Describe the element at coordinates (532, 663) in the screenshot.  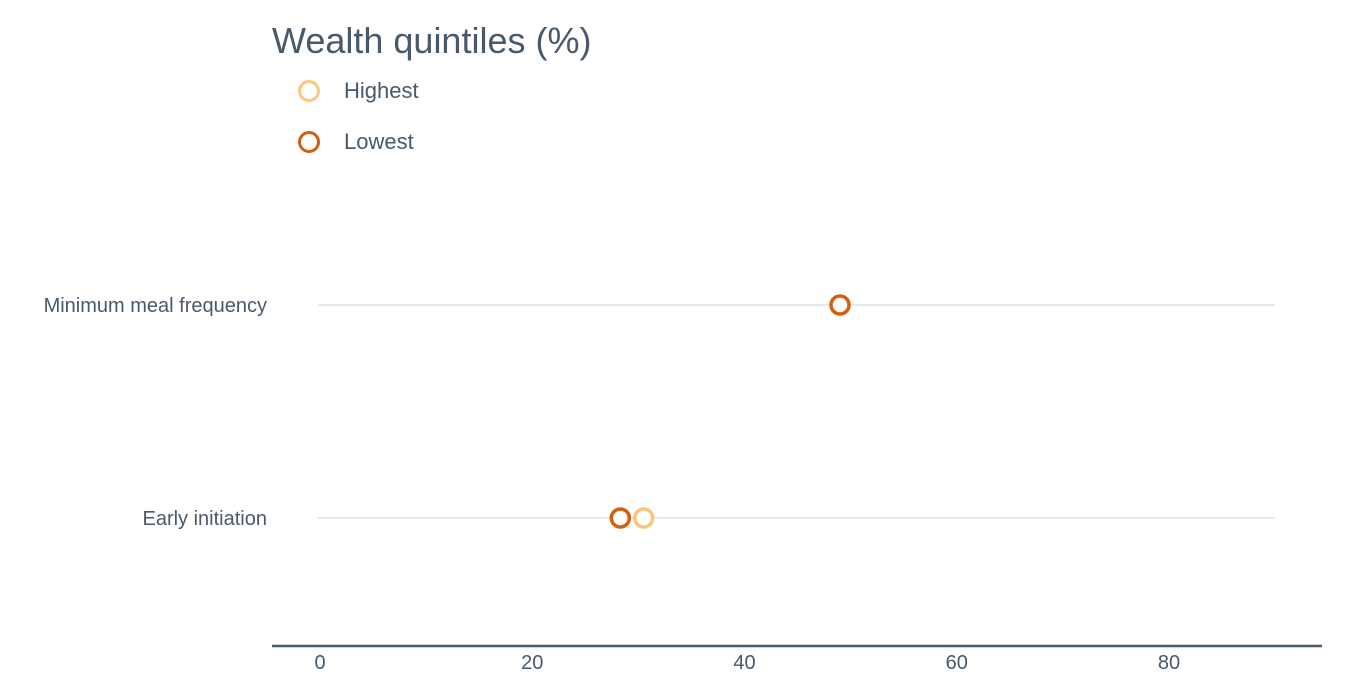
I see `x-tick-label: 20` at that location.